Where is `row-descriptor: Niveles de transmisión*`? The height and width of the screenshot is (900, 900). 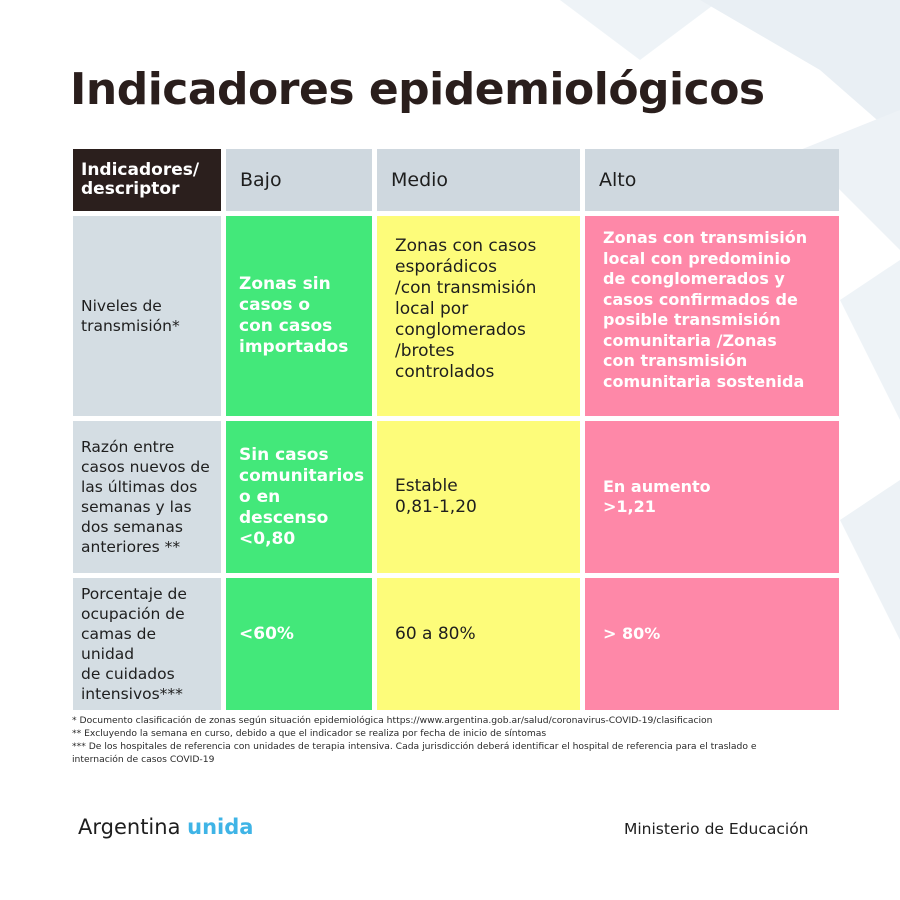
row-descriptor: Niveles de transmisión* is located at coordinates (147, 316).